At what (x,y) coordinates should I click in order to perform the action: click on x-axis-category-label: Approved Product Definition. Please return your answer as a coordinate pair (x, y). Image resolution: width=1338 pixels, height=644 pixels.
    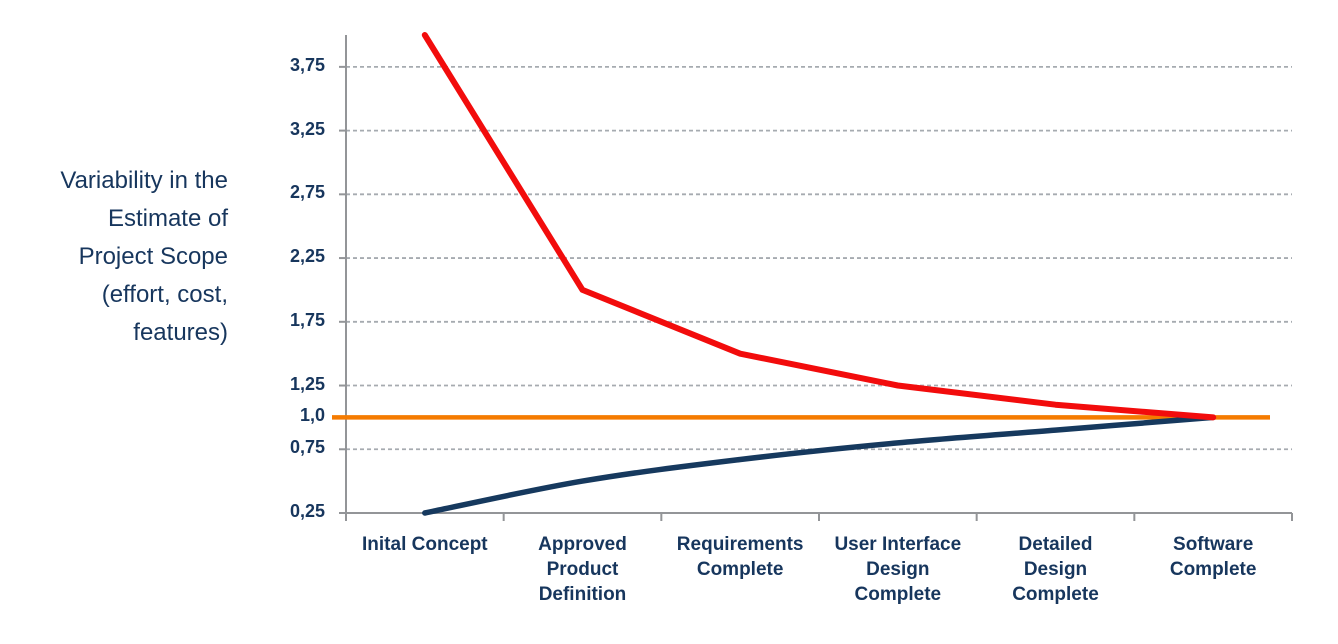
    Looking at the image, I should click on (583, 569).